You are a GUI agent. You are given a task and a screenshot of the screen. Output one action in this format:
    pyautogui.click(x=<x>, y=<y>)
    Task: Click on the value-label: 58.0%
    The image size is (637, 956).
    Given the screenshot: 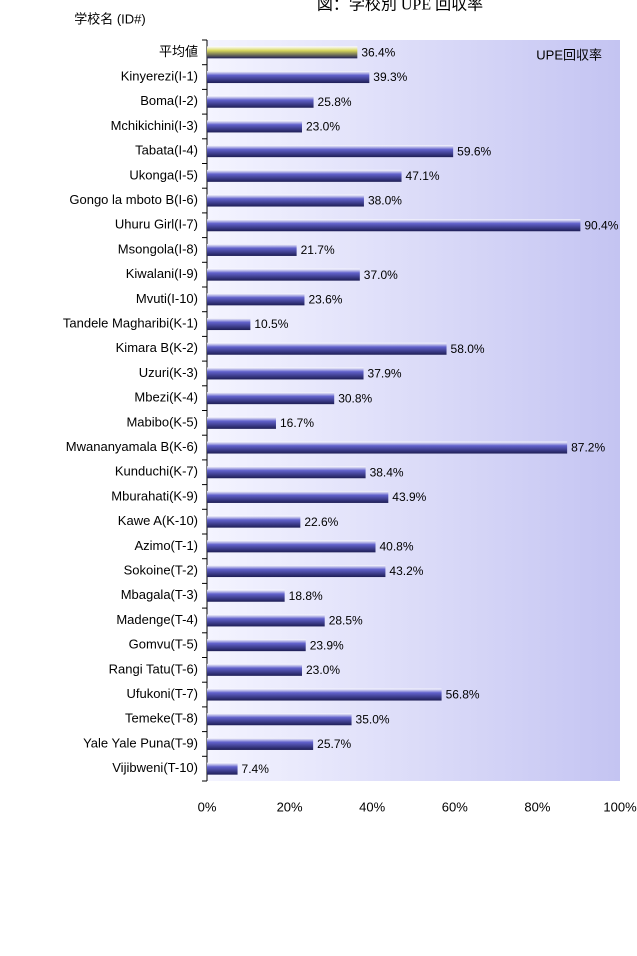 What is the action you would take?
    pyautogui.click(x=468, y=349)
    